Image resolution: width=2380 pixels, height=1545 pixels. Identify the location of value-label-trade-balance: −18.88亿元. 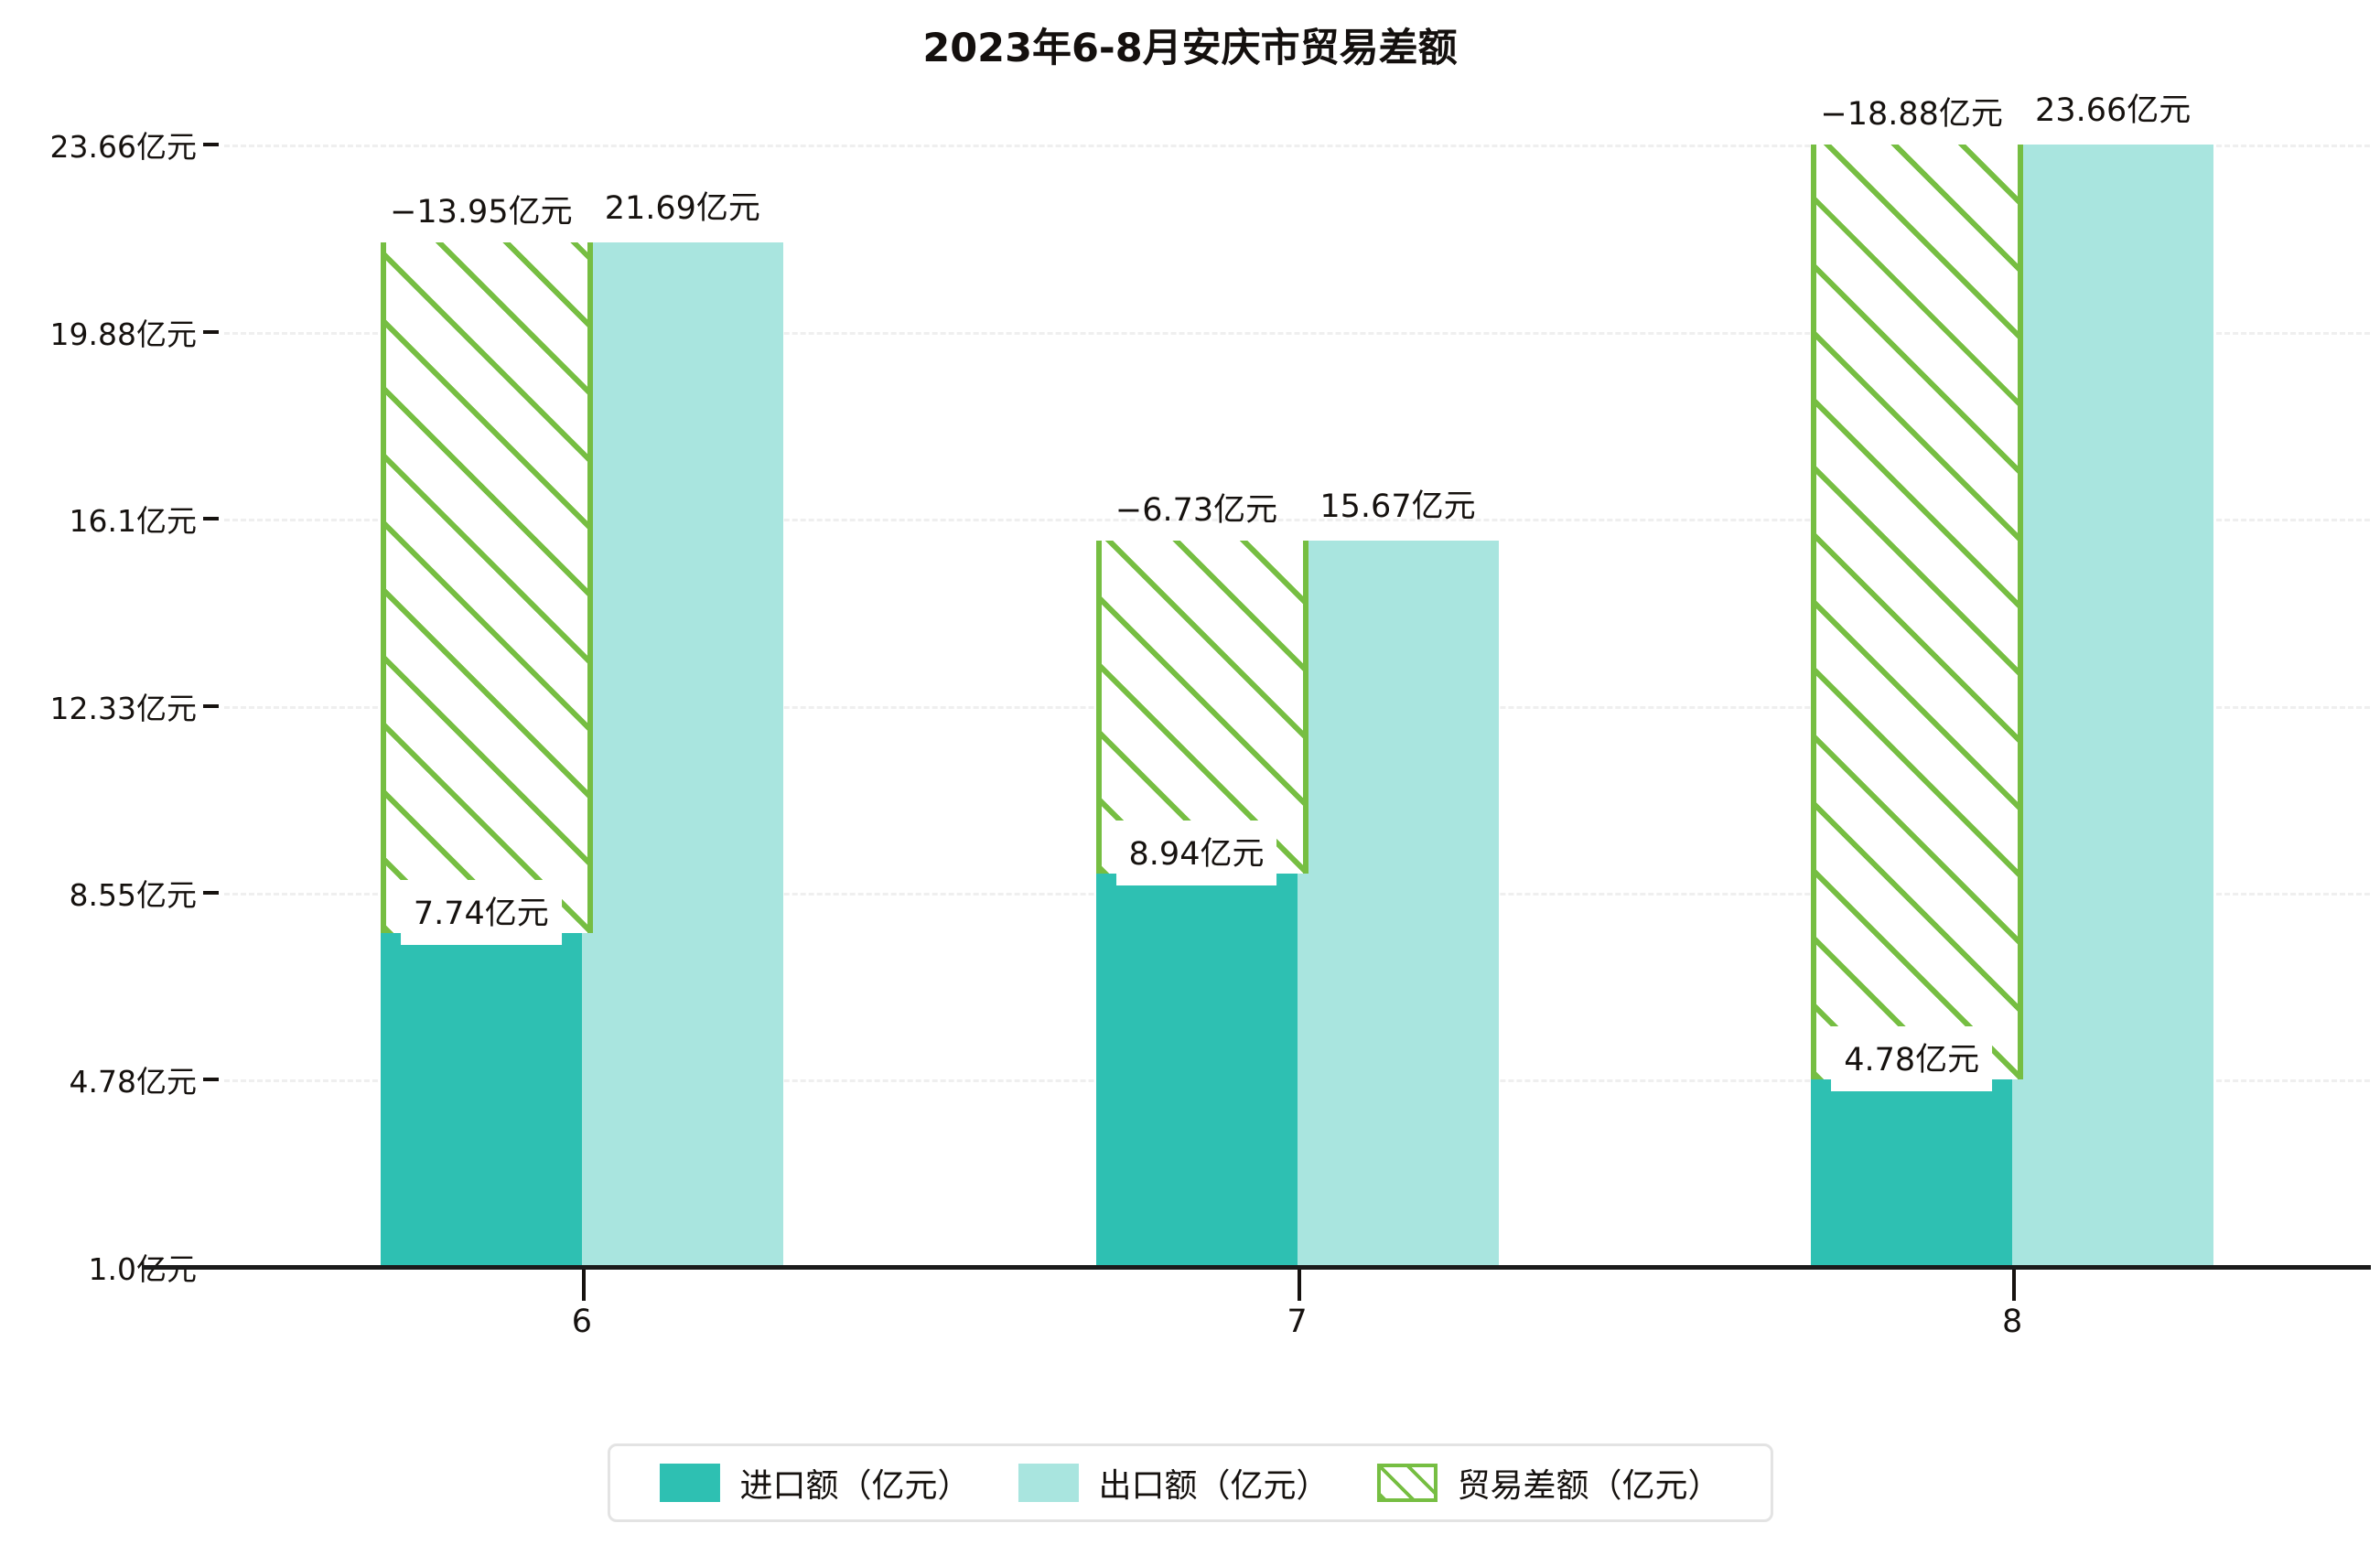
(1911, 115).